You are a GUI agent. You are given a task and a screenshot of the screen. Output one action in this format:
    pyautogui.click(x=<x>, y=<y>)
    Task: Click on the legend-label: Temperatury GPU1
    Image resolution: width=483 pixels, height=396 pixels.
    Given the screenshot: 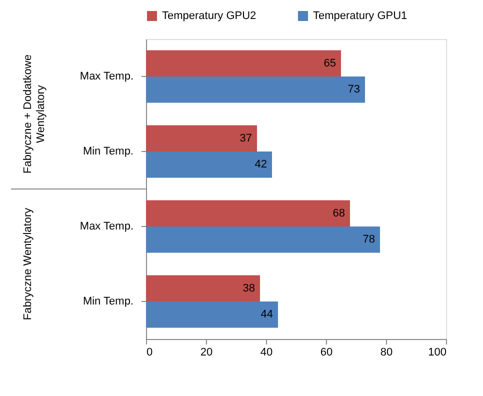 What is the action you would take?
    pyautogui.click(x=360, y=16)
    